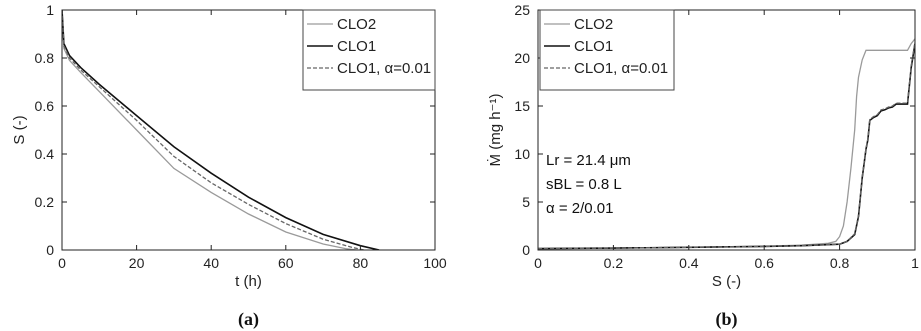 The image size is (921, 331). Describe the element at coordinates (764, 263) in the screenshot. I see `x-tick-label: 0.6` at that location.